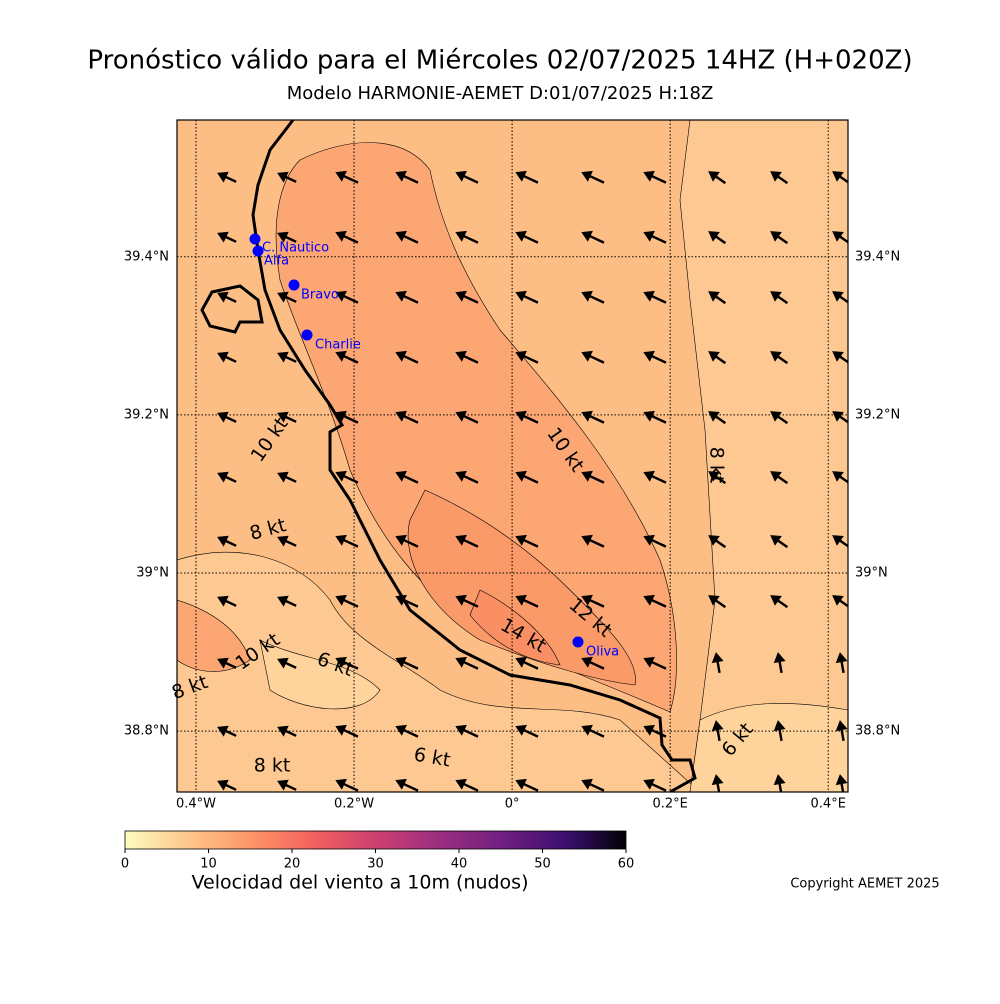  What do you see at coordinates (515, 627) in the screenshot?
I see `field-14kt` at bounding box center [515, 627].